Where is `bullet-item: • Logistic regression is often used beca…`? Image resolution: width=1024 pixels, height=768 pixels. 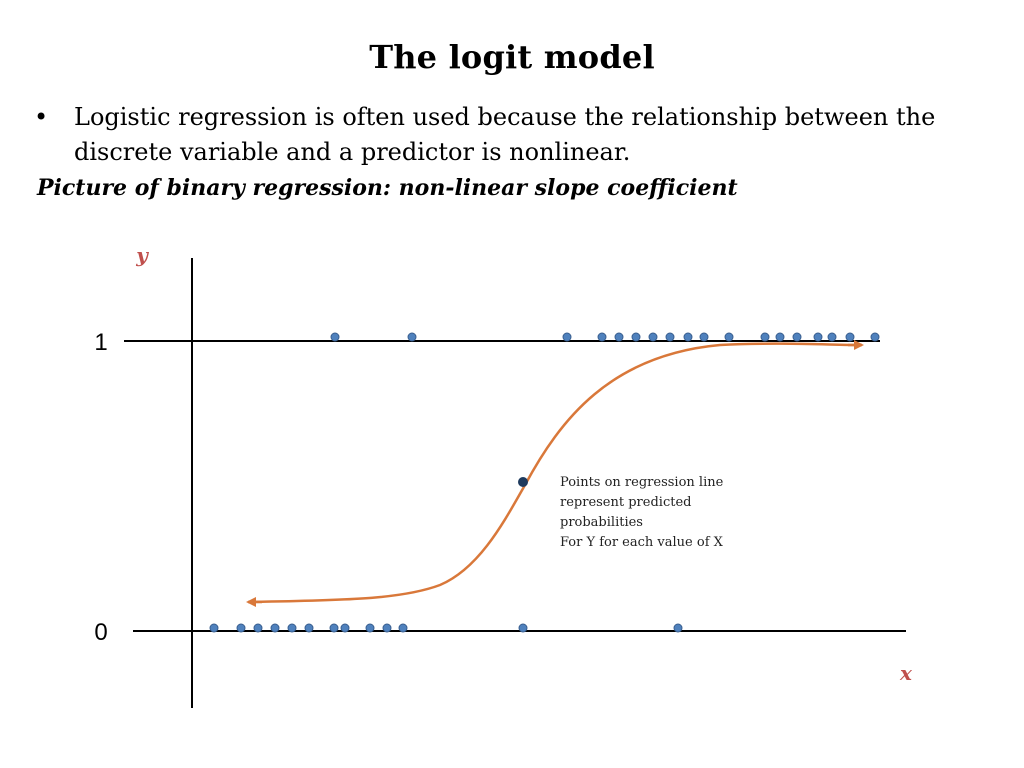
bullet-item: • Logistic regression is often used beca… is located at coordinates (519, 135).